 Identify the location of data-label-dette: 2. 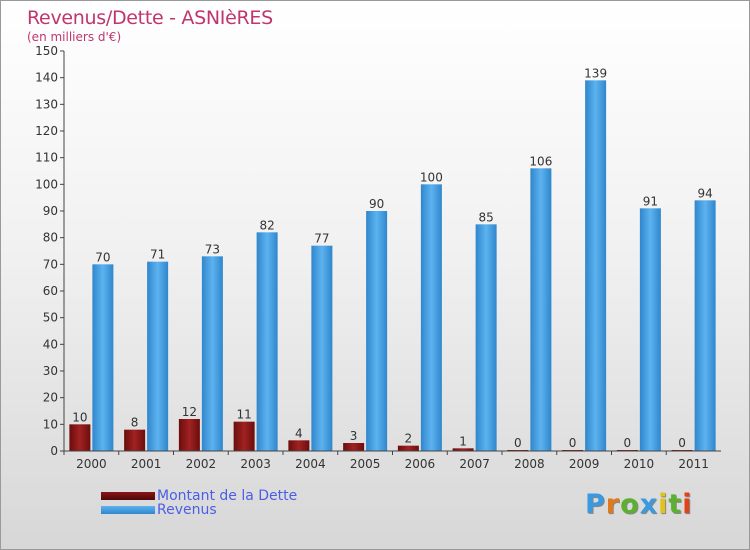
(409, 439).